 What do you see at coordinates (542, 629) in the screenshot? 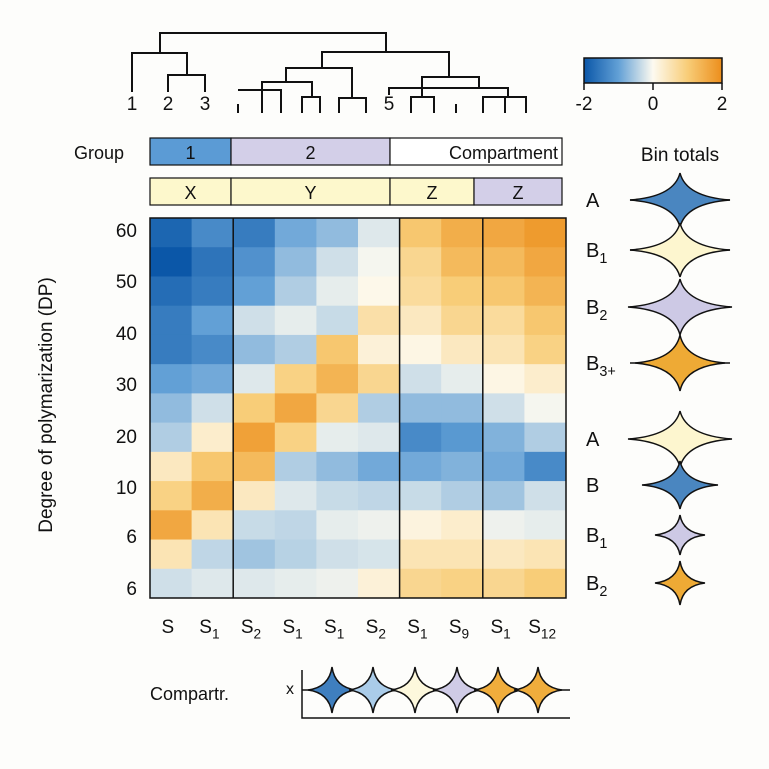
I see `x-tick-label: S12` at bounding box center [542, 629].